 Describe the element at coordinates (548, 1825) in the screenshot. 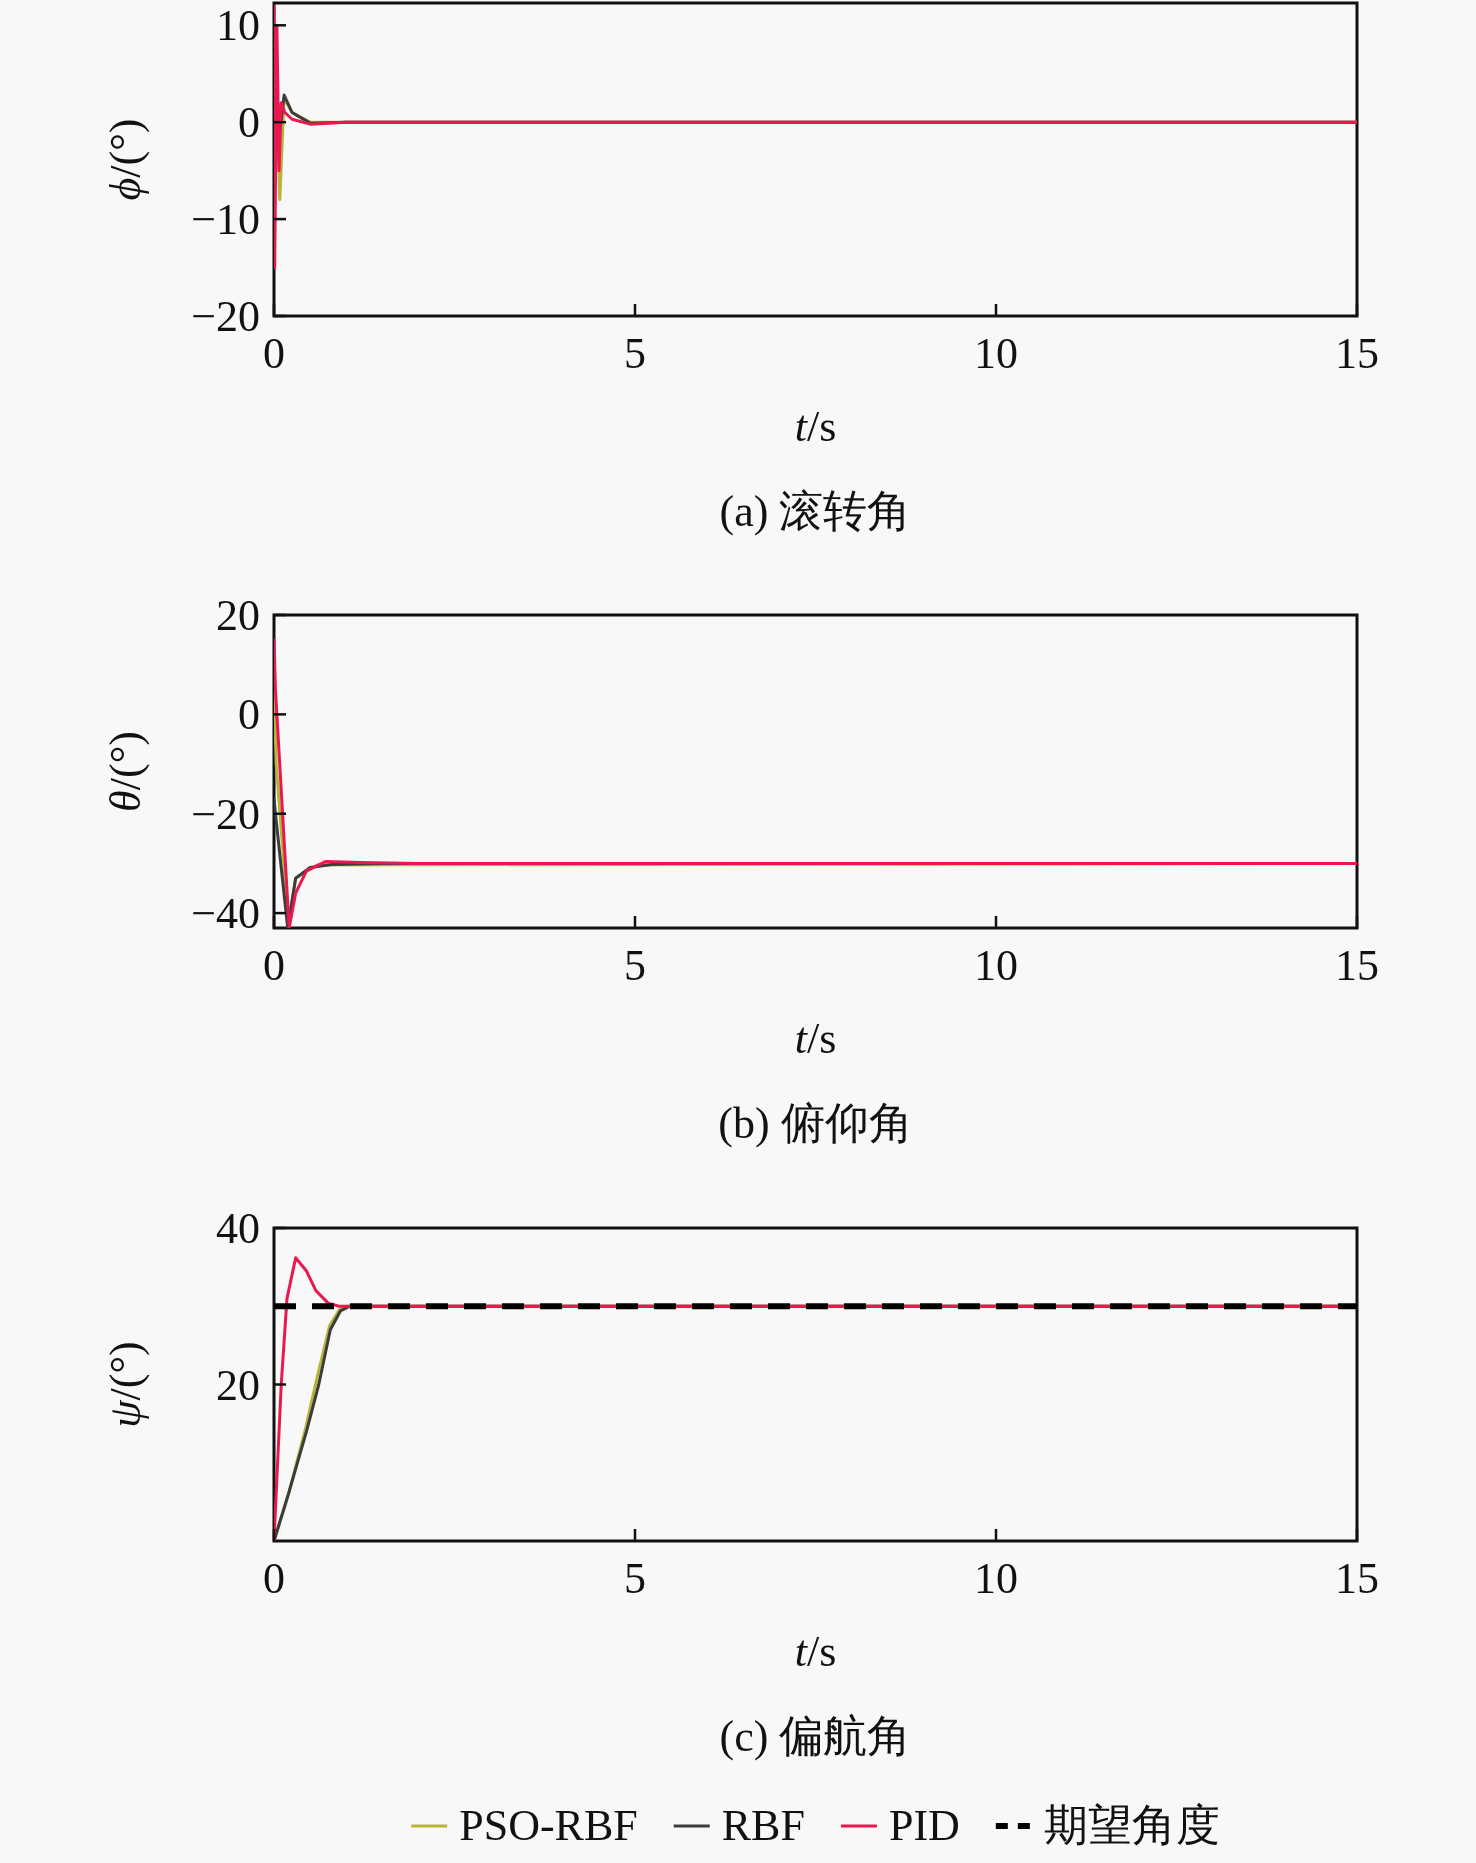

I see `legend-label: PSO-RBF` at that location.